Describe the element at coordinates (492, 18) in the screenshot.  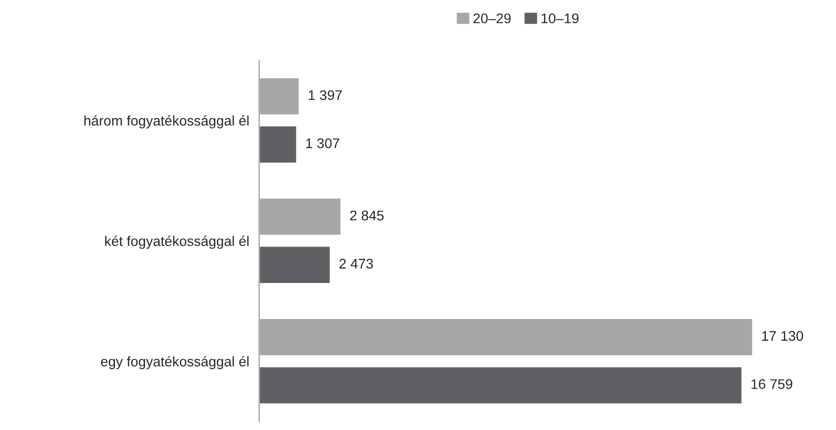
I see `legend-label: 20–29` at that location.